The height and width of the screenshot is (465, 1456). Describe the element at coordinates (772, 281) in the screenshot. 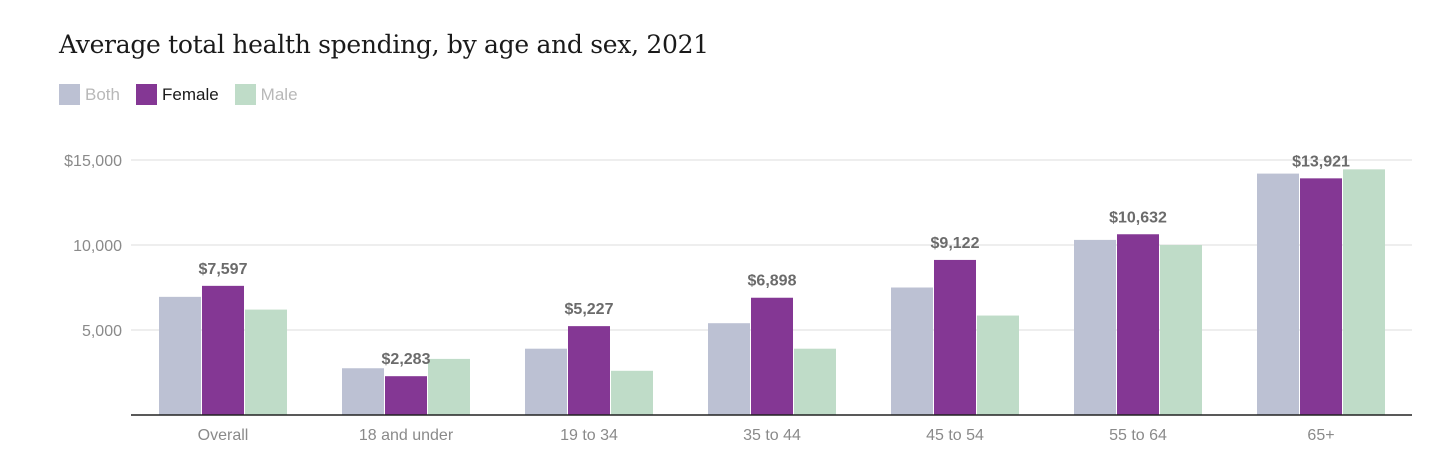

I see `data-label: $6,898` at that location.